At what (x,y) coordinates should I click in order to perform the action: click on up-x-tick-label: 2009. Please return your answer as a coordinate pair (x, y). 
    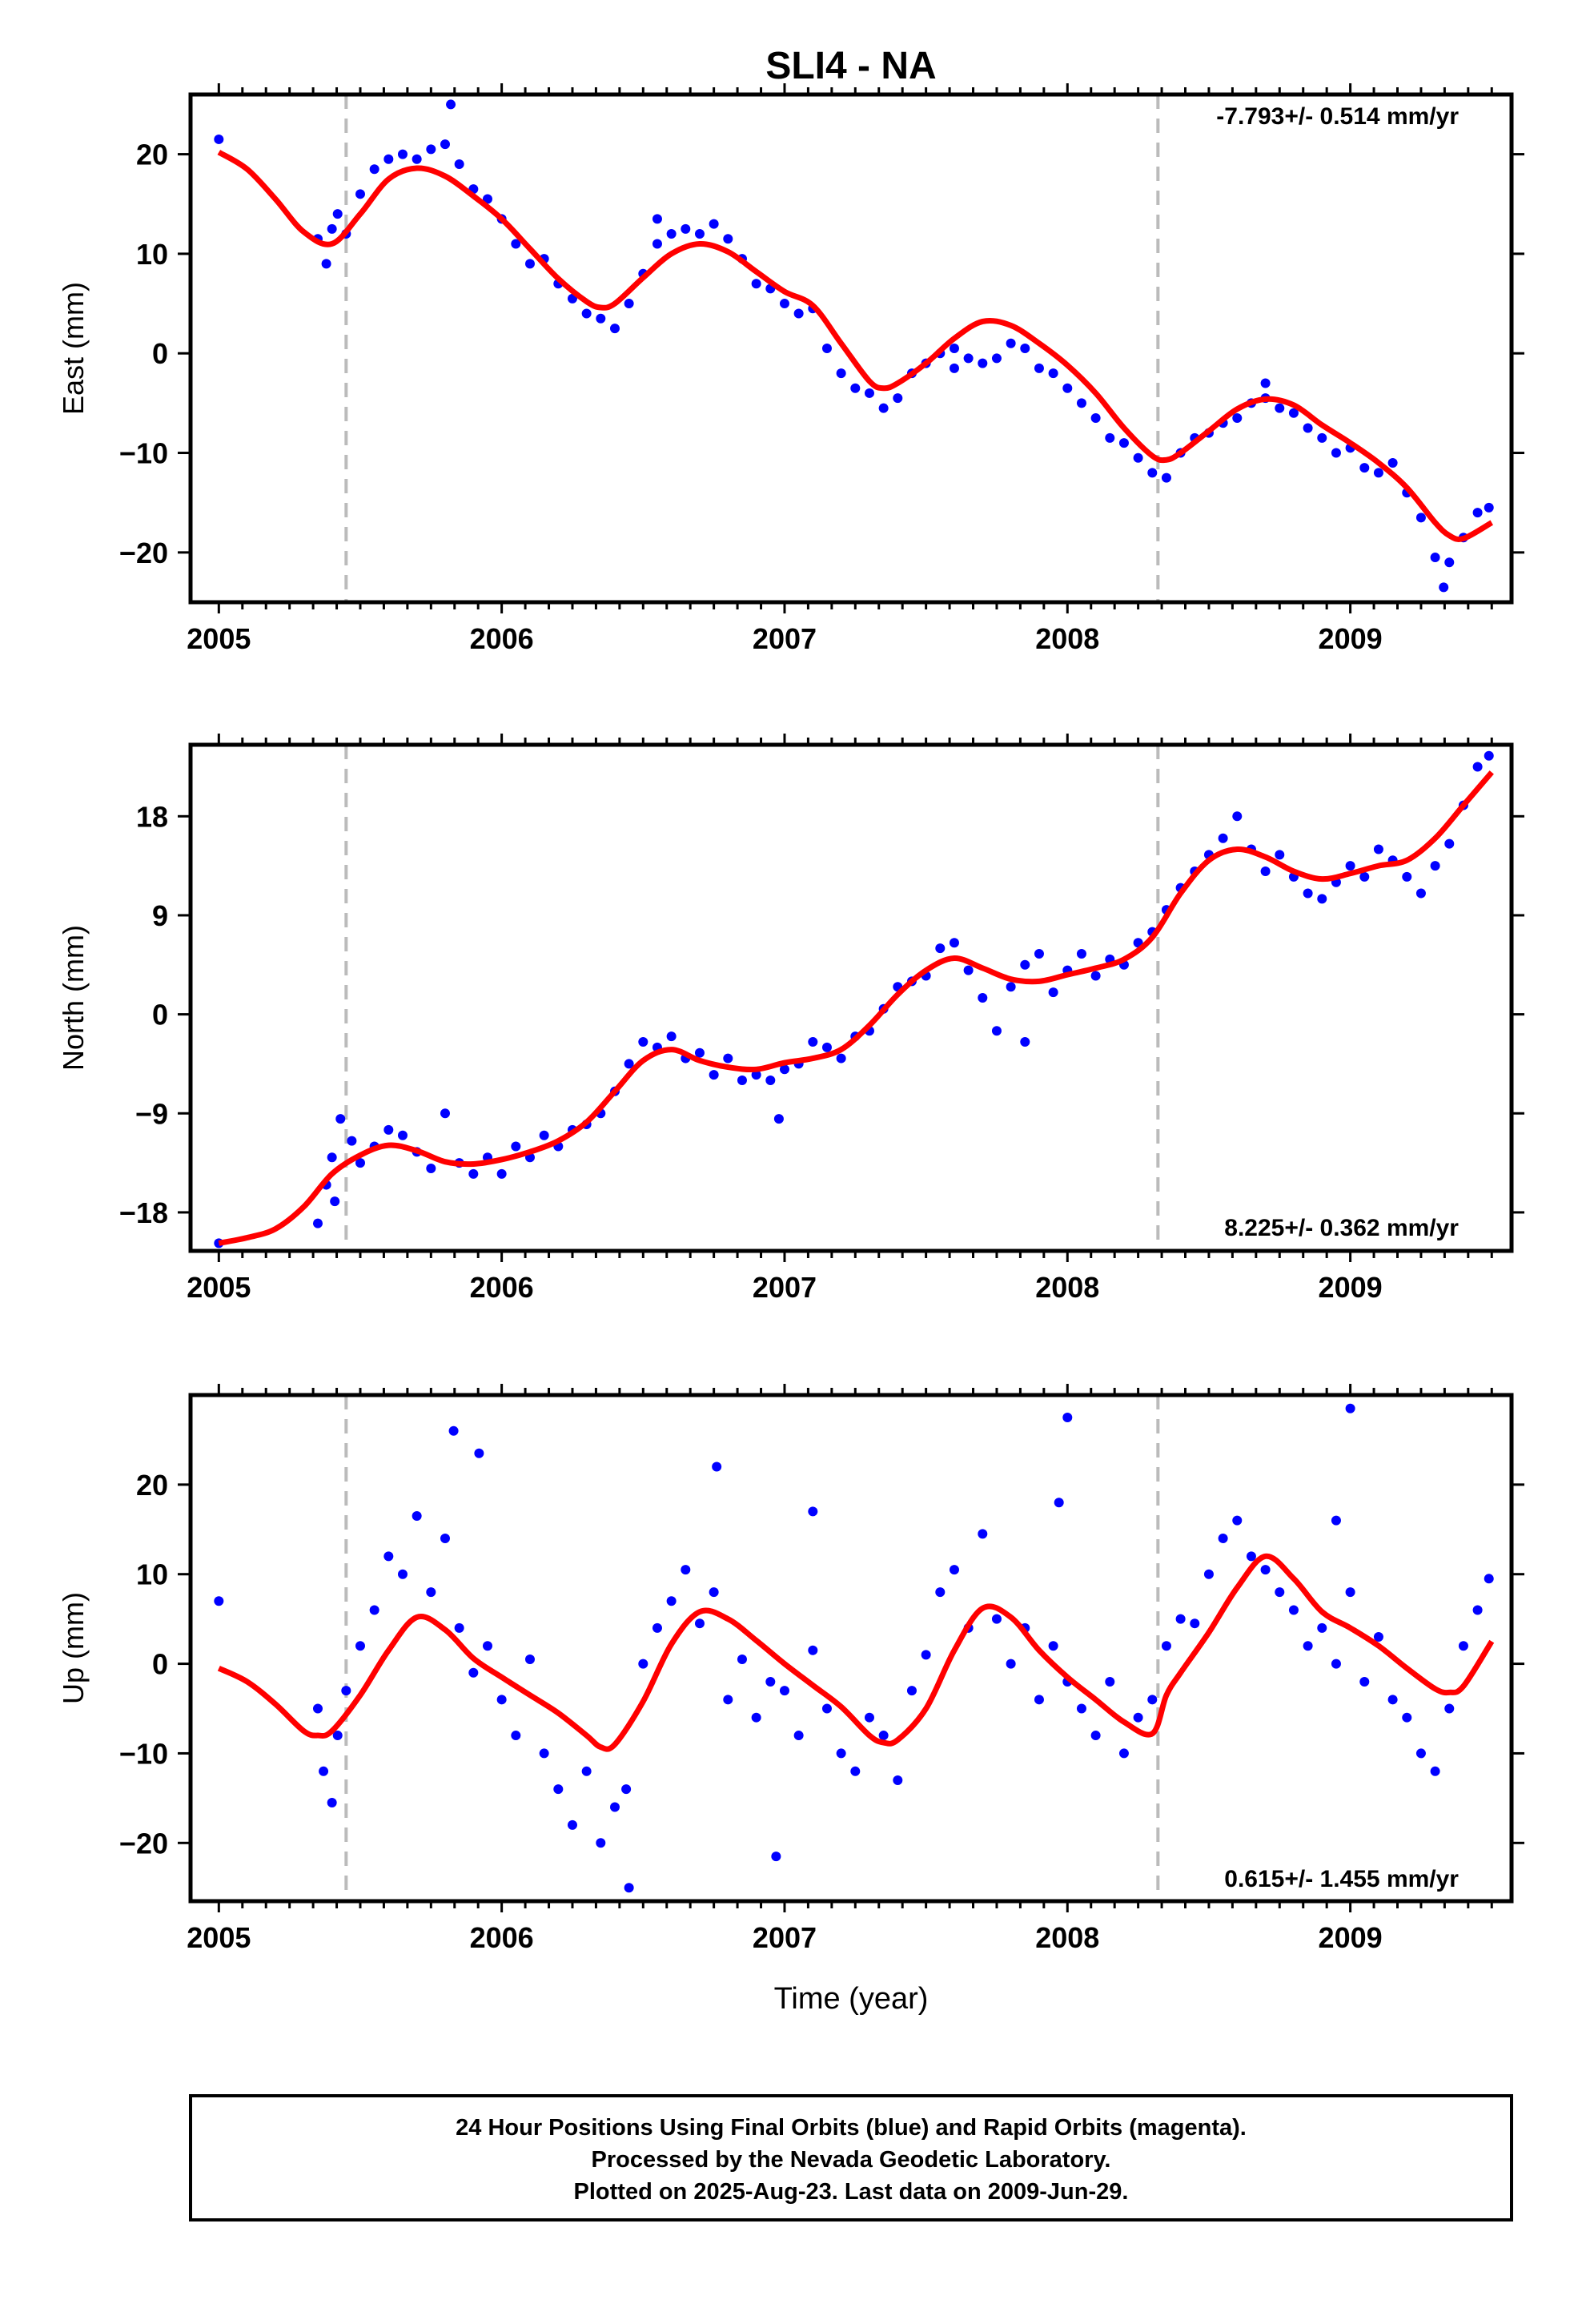
    Looking at the image, I should click on (1351, 1938).